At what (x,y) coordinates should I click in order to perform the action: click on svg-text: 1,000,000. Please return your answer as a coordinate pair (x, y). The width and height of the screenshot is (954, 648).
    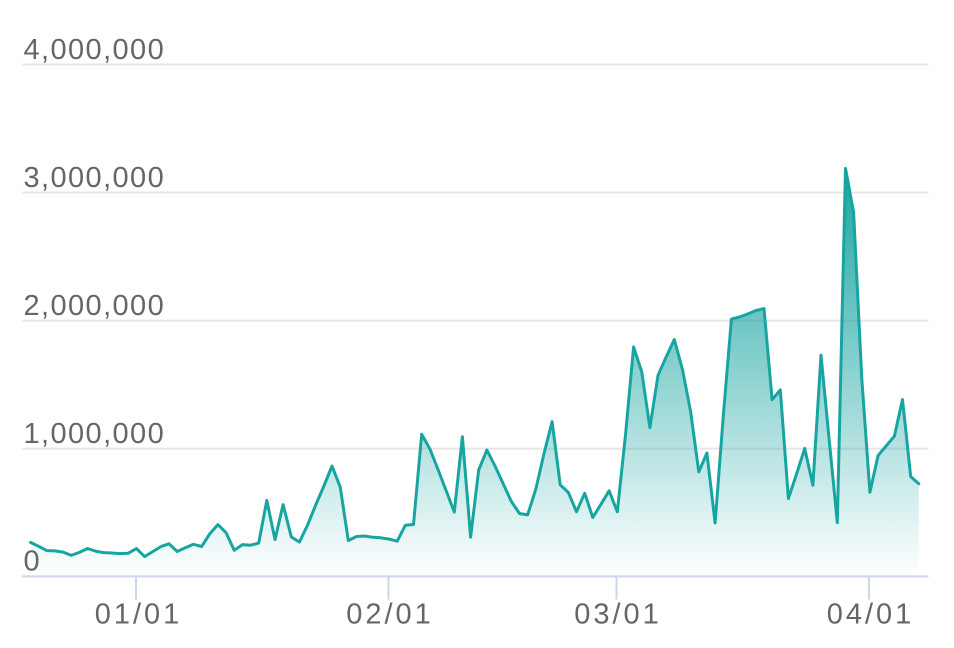
    Looking at the image, I should click on (95, 434).